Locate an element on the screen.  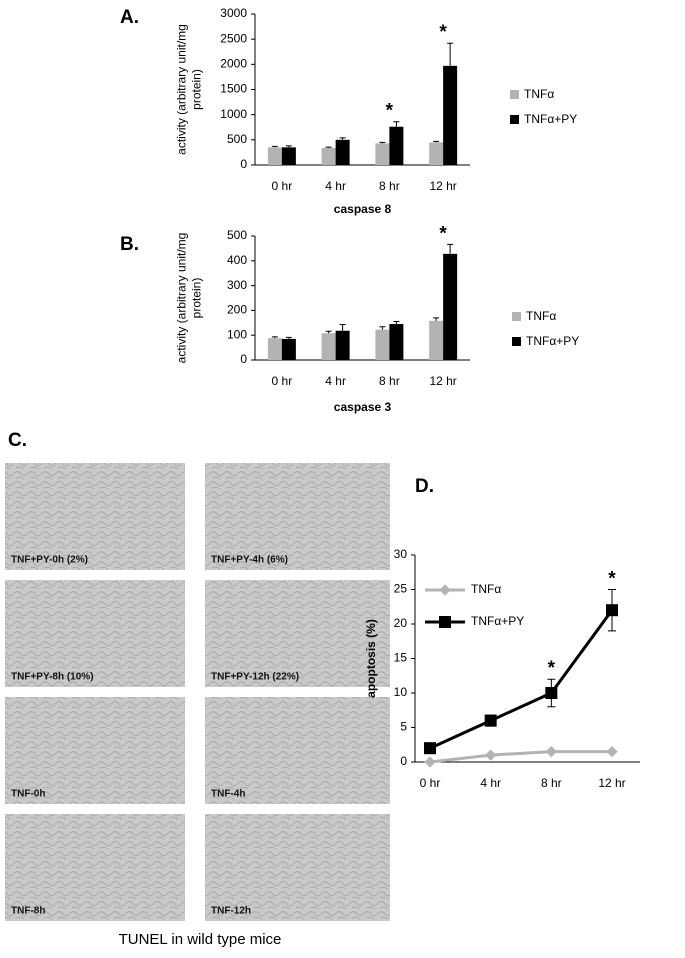
y-tick-label: 5 is located at coordinates (403, 727).